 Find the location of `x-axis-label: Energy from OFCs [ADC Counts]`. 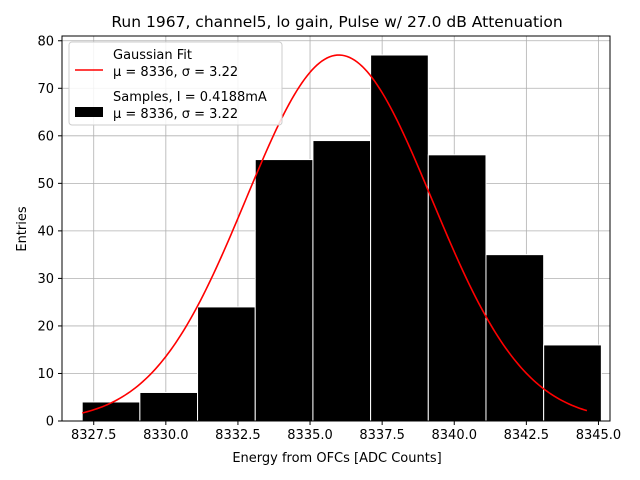

x-axis-label: Energy from OFCs [ADC Counts] is located at coordinates (336, 458).